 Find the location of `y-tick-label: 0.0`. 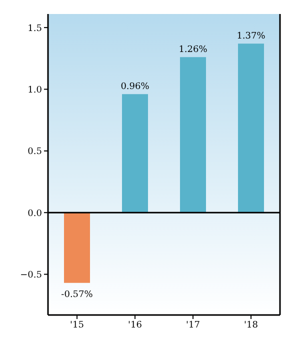

y-tick-label: 0.0 is located at coordinates (35, 213).